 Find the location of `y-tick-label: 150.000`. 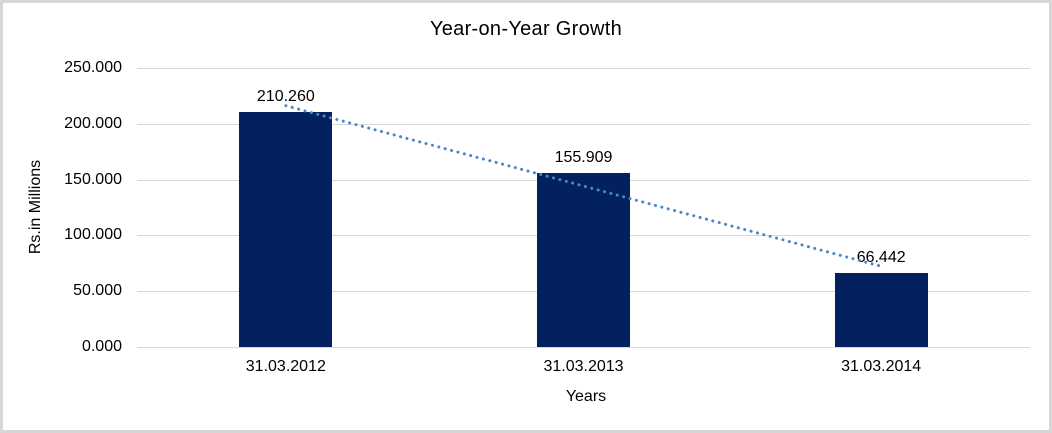

y-tick-label: 150.000 is located at coordinates (93, 179).